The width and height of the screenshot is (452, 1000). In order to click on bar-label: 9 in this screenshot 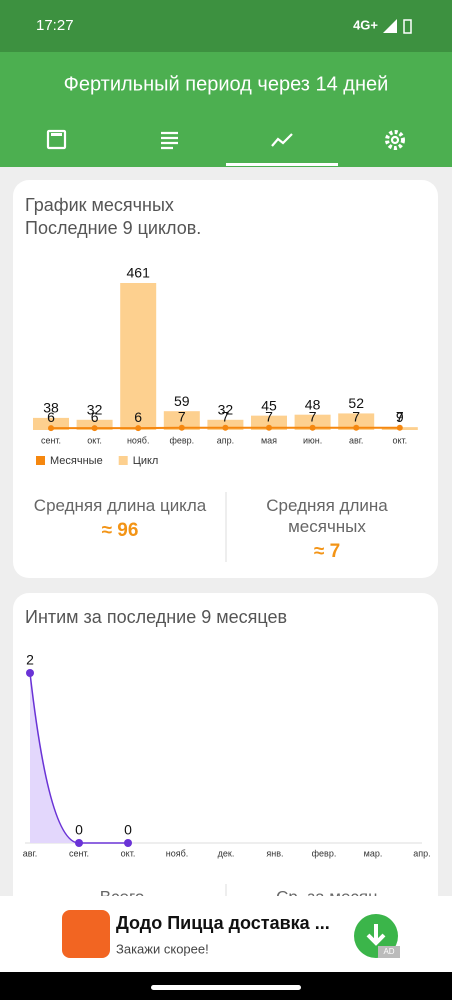, I will do `click(400, 417)`.